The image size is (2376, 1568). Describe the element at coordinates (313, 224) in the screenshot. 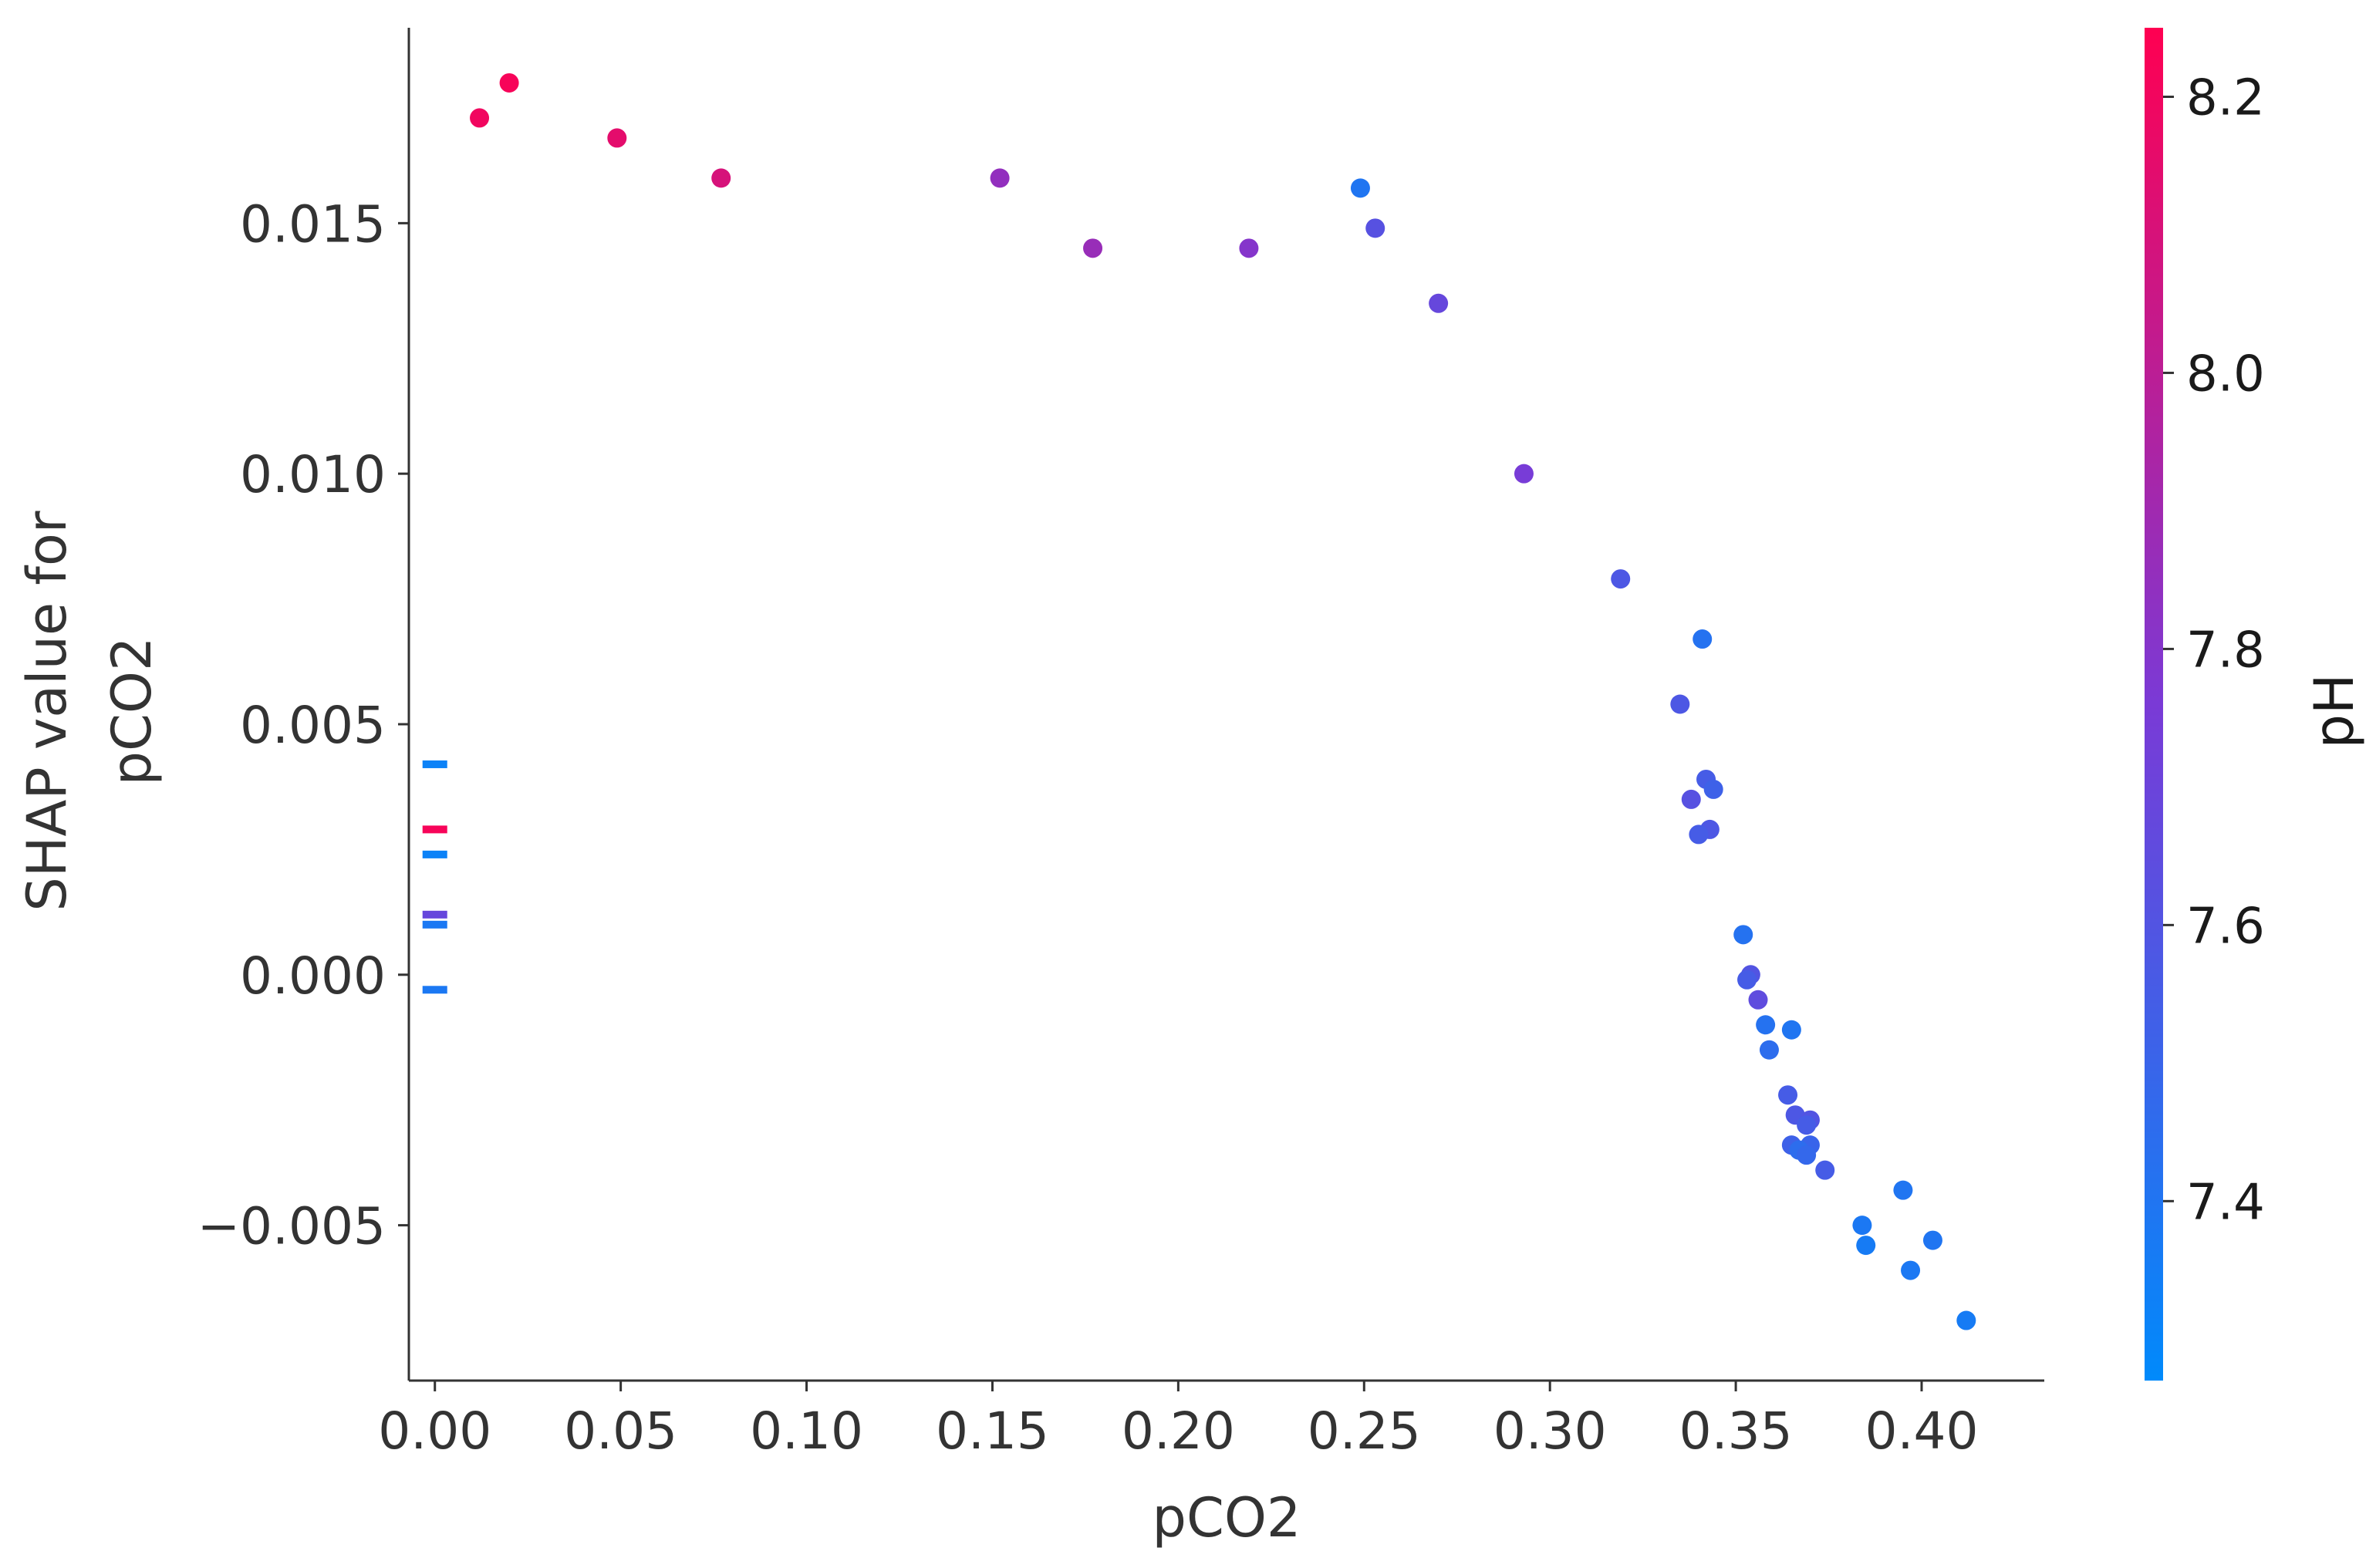

I see `y-tick-label: 0.015` at that location.